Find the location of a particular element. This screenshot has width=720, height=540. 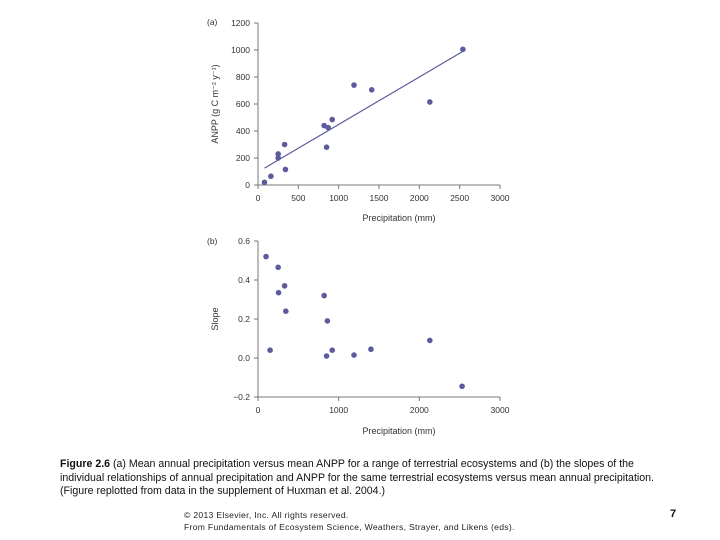

x-tick-label: 1500 is located at coordinates (379, 198).